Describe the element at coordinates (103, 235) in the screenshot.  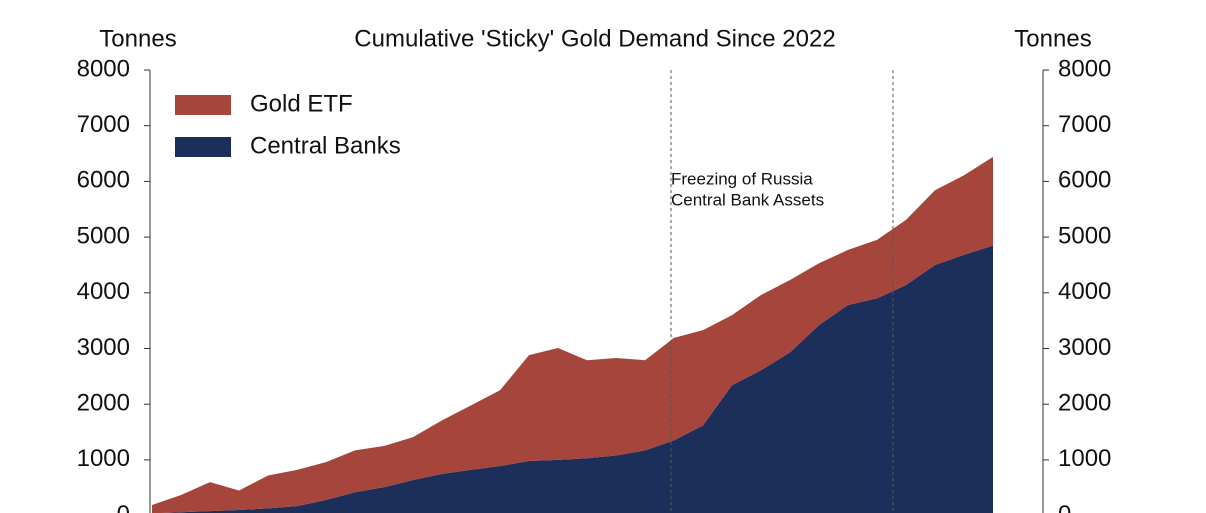
I see `y-tick-label: 5000` at that location.